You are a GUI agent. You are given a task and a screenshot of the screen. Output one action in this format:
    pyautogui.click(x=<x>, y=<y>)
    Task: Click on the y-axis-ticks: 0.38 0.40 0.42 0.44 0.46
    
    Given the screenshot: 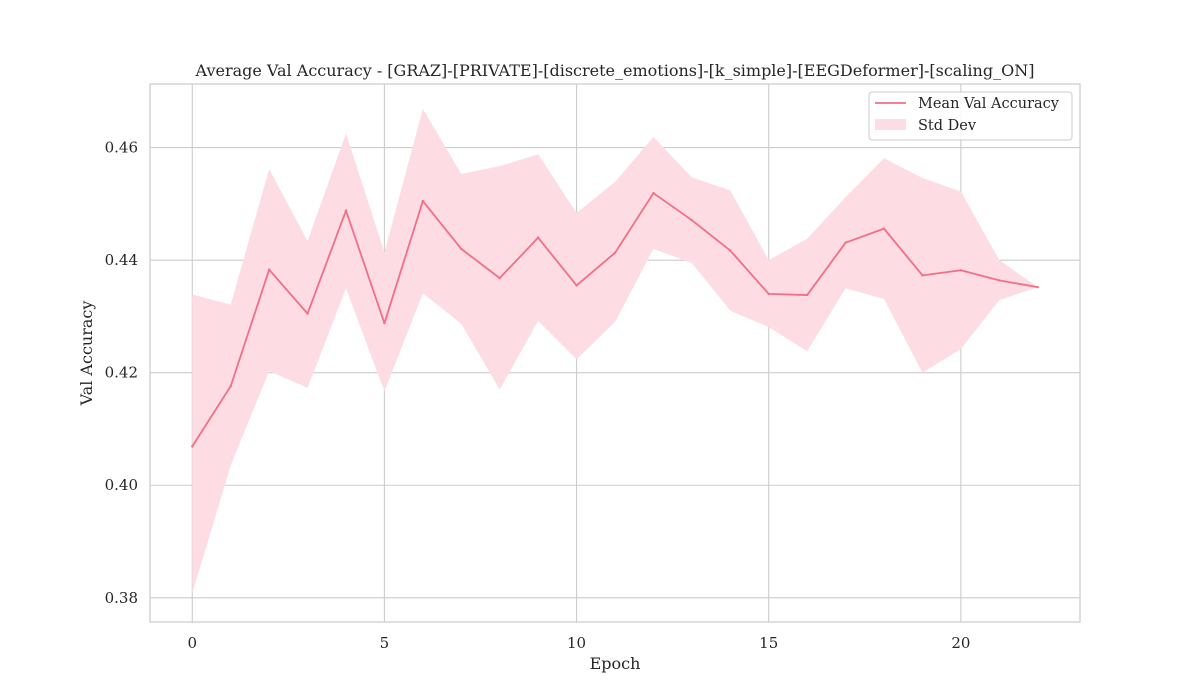 What is the action you would take?
    pyautogui.click(x=121, y=373)
    